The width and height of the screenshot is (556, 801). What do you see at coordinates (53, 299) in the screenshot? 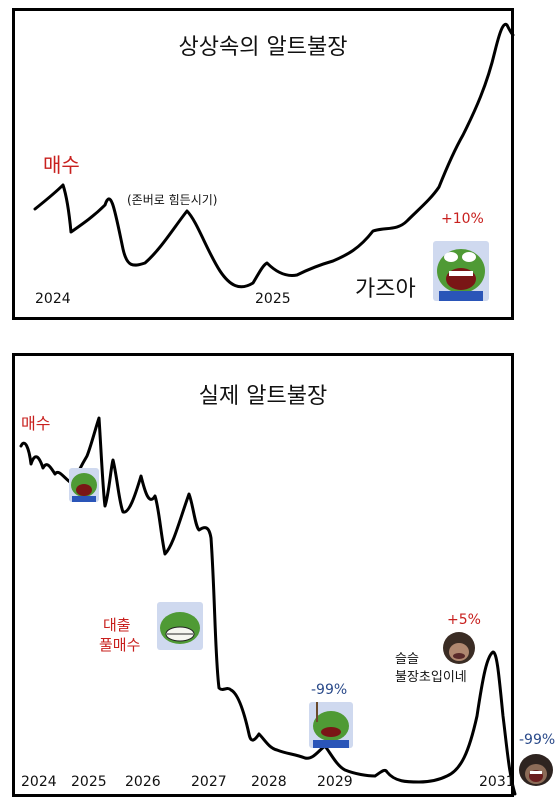
I see `year-2024: 2024` at bounding box center [53, 299].